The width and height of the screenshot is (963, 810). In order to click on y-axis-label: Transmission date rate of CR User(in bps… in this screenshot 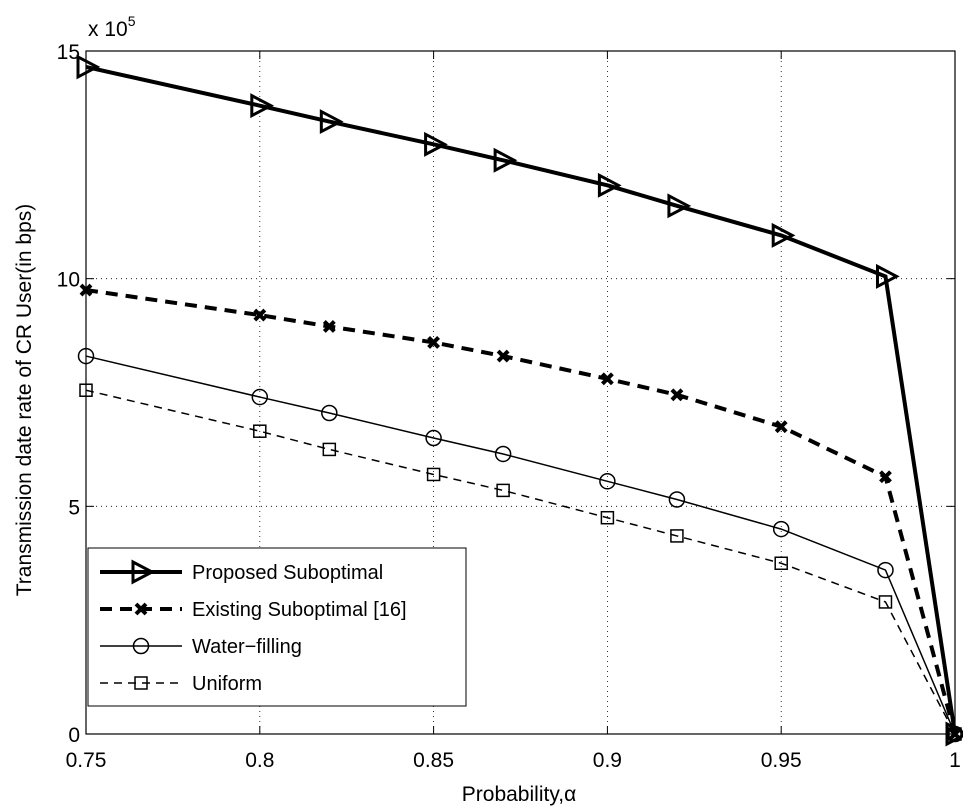, I will do `click(24, 400)`.